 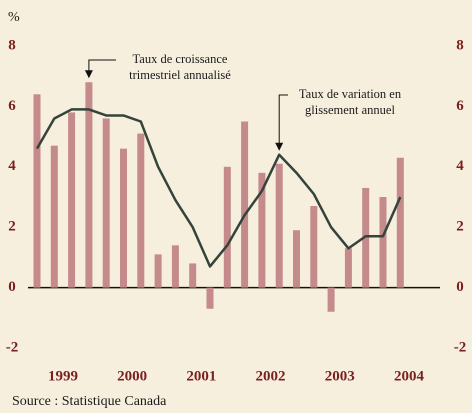 I want to click on y2-tick-label: 4, so click(x=460, y=166).